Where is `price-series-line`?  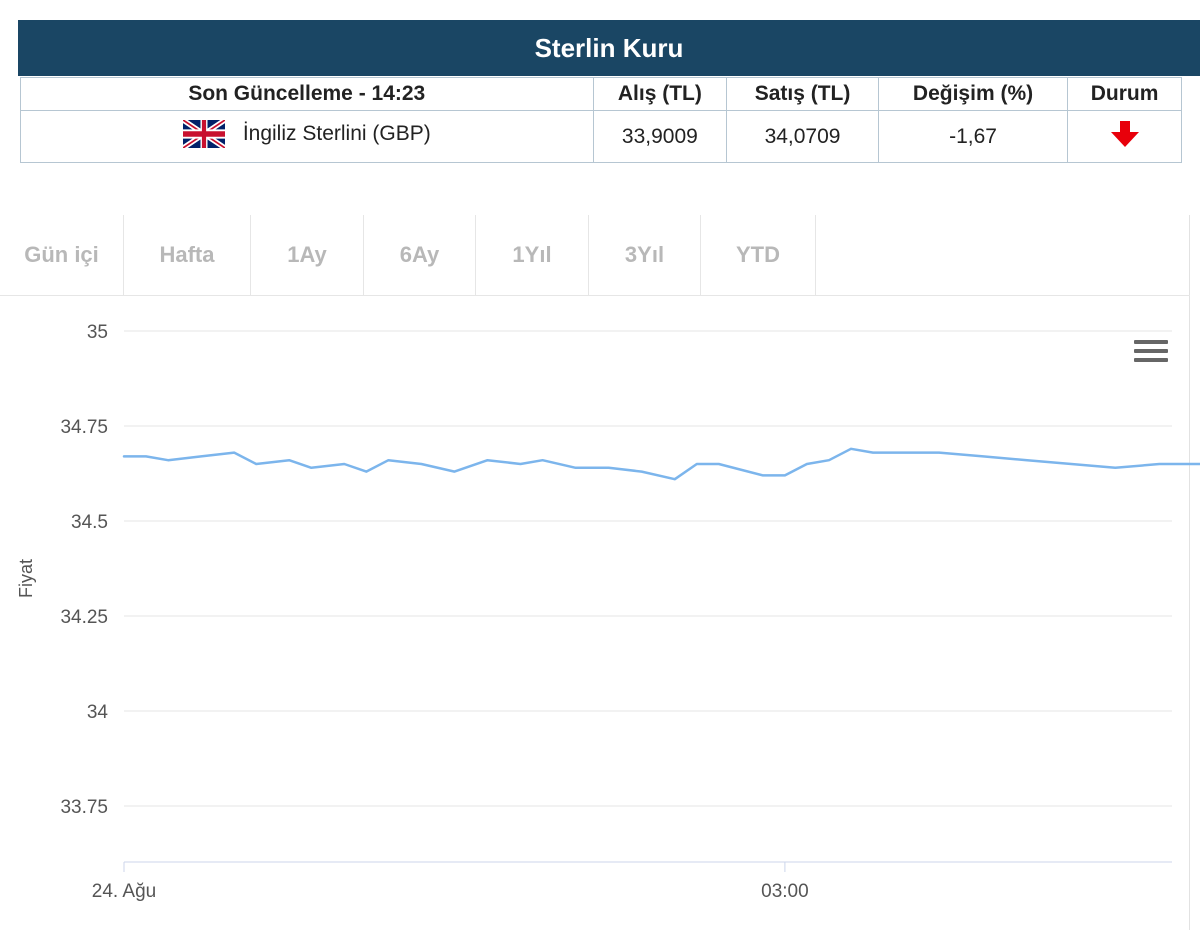 price-series-line is located at coordinates (661, 464).